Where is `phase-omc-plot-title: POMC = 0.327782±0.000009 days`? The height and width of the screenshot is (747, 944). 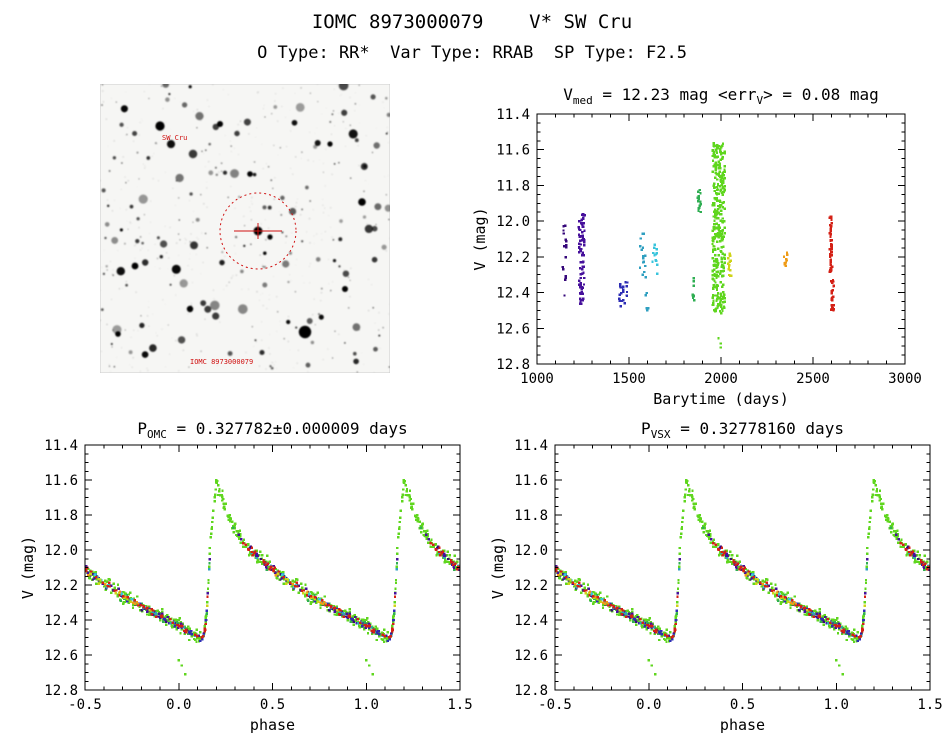
phase-omc-plot-title: POMC = 0.327782±0.000009 days is located at coordinates (272, 430).